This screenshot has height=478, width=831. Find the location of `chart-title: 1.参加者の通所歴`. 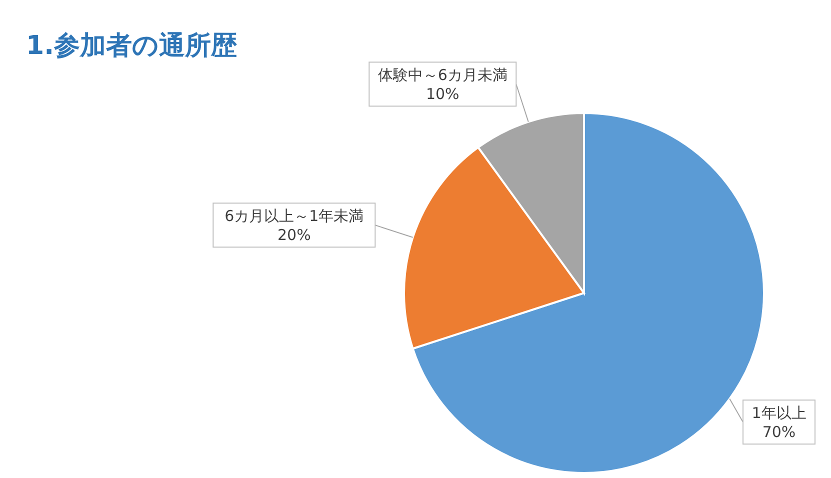

chart-title: 1.参加者の通所歴 is located at coordinates (131, 46).